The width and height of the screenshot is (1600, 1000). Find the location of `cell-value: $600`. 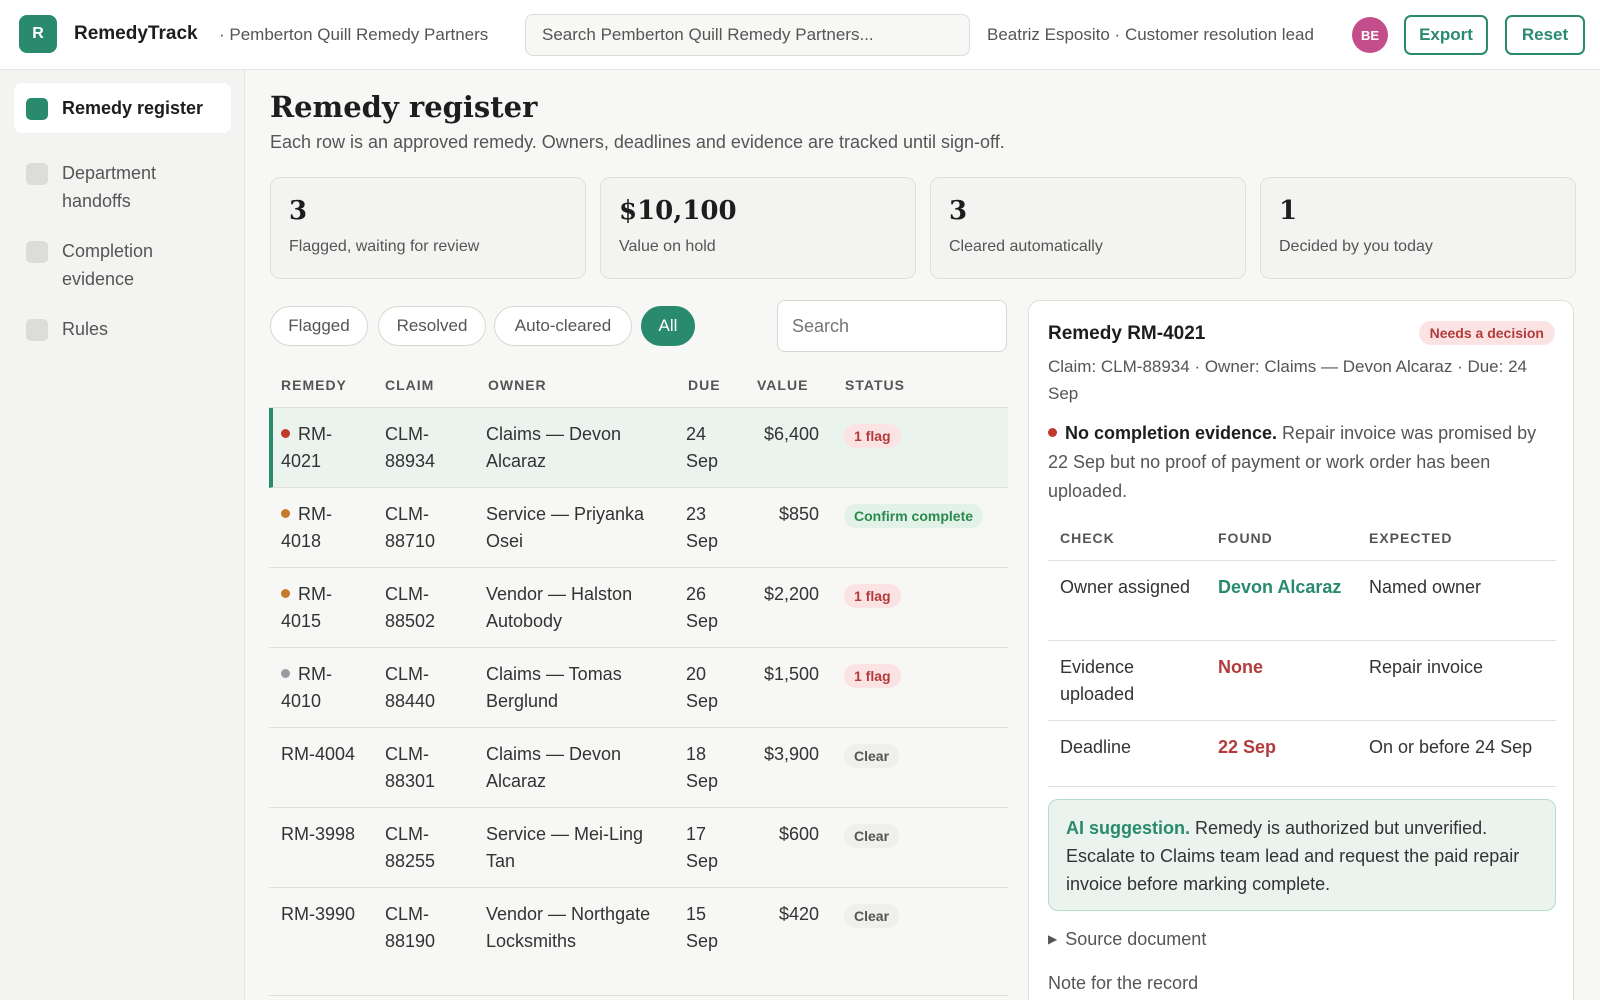

cell-value: $600 is located at coordinates (798, 834).